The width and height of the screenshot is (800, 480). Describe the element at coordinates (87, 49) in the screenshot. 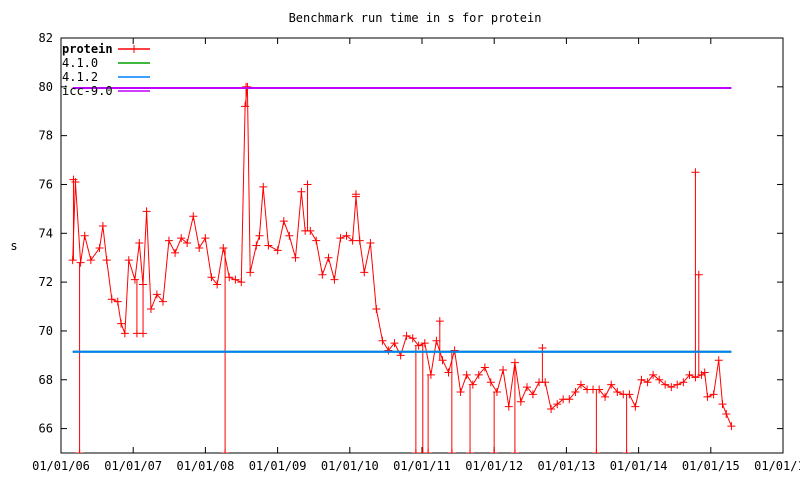

I see `legend-label-protein: protein` at that location.